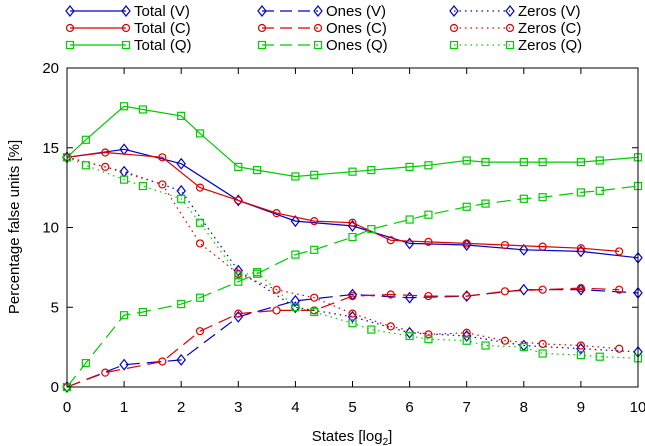  I want to click on legend-item: Total (V), so click(127, 11).